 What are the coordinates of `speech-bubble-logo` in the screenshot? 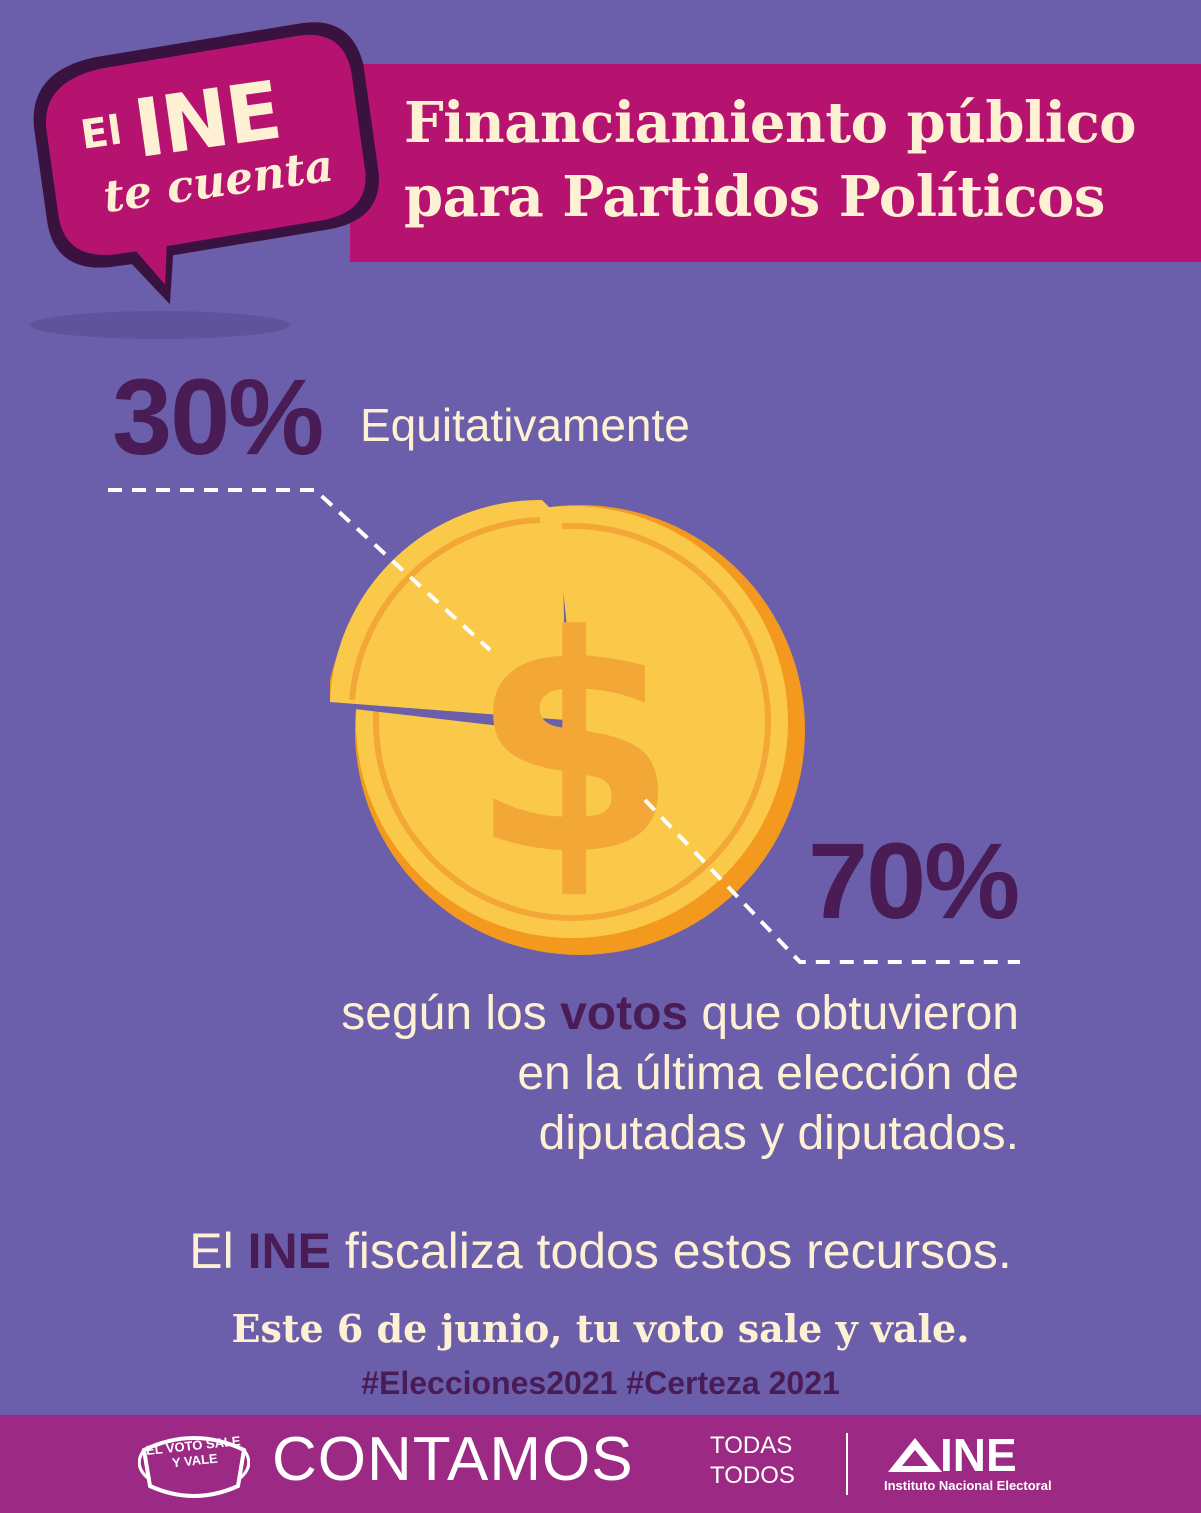 It's located at (204, 180).